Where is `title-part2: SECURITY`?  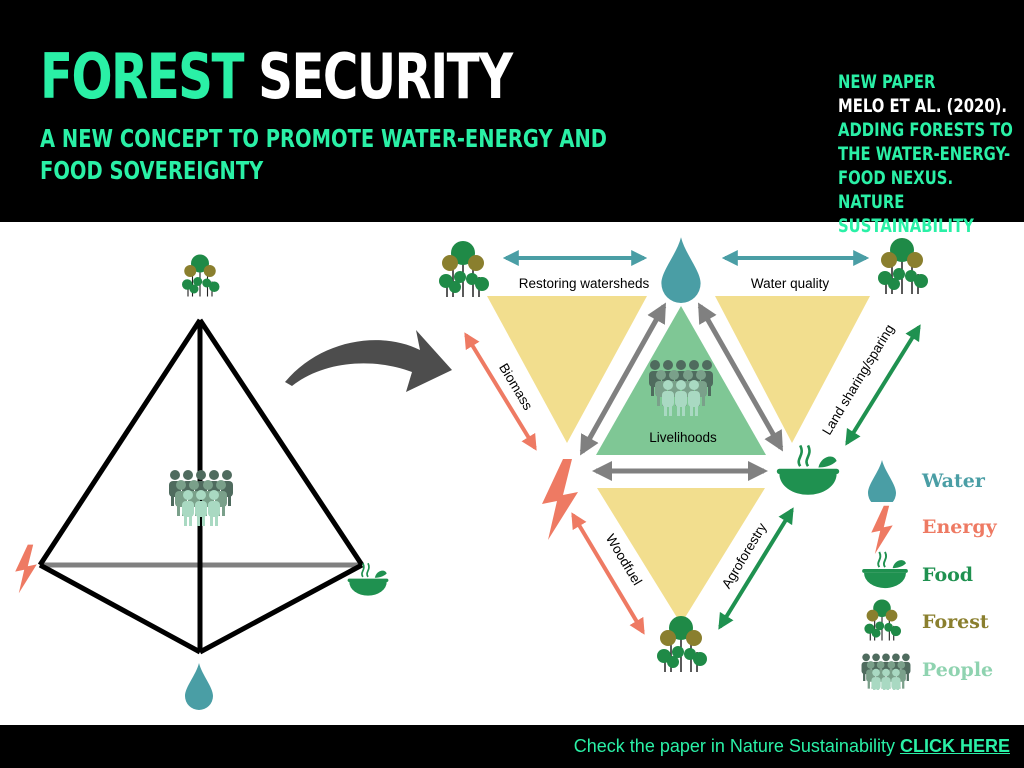
title-part2: SECURITY is located at coordinates (385, 76).